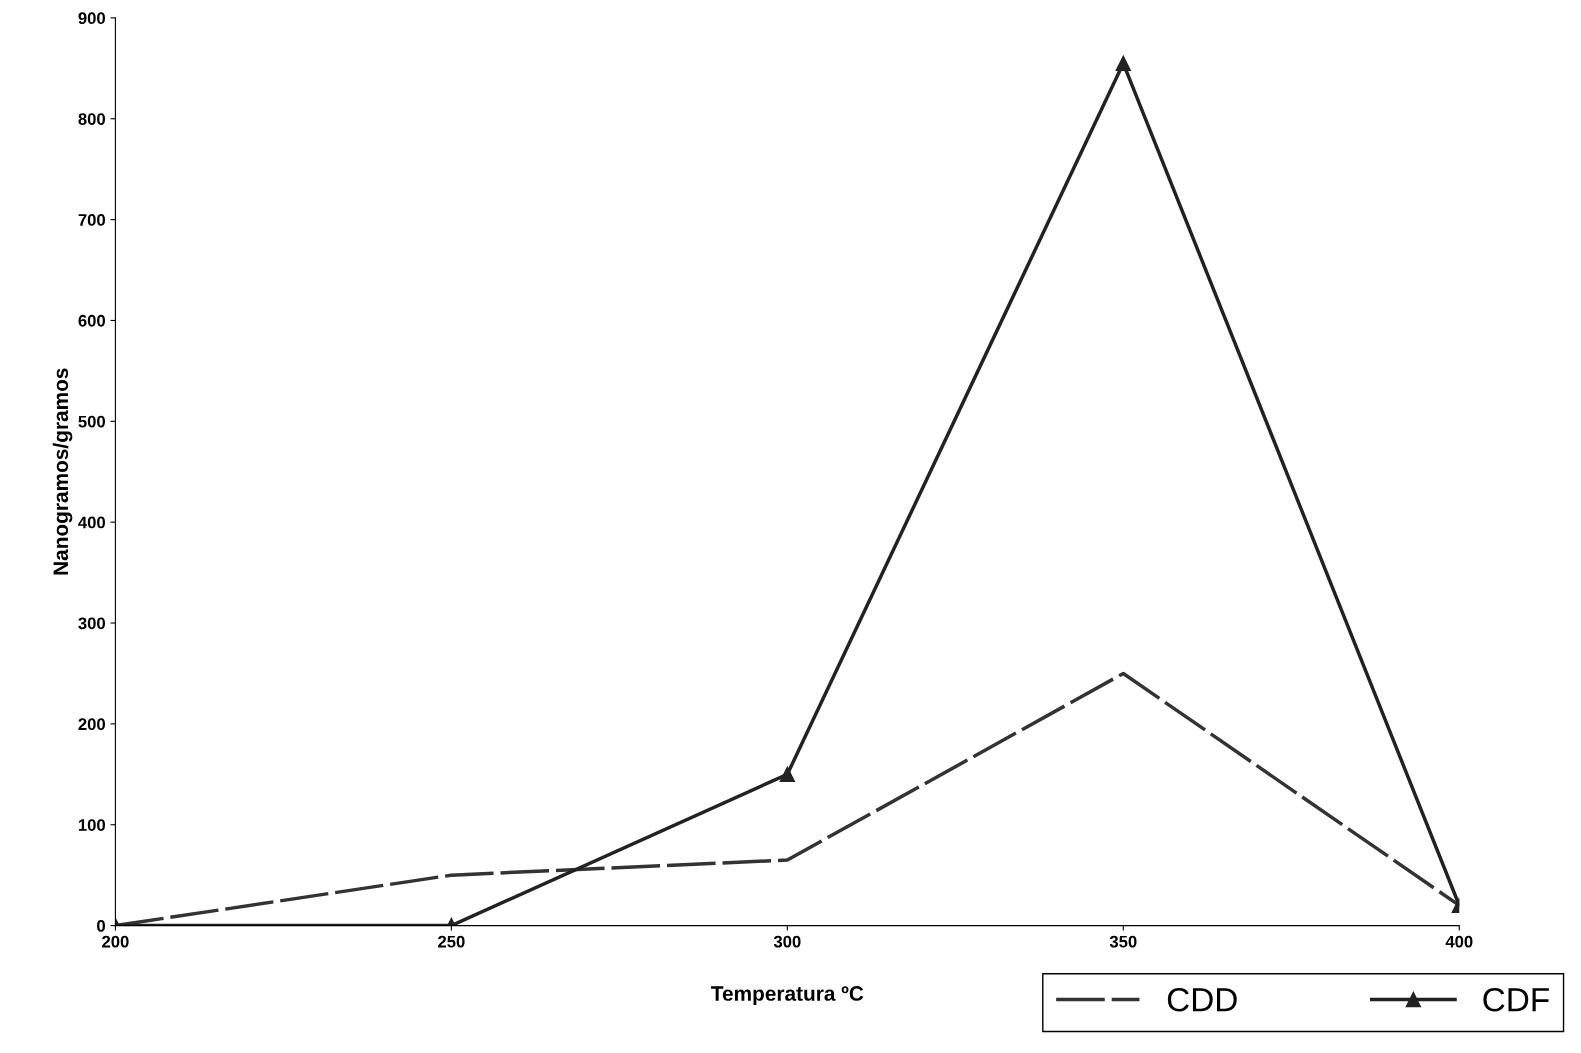  I want to click on y-tick-label: 300, so click(92, 623).